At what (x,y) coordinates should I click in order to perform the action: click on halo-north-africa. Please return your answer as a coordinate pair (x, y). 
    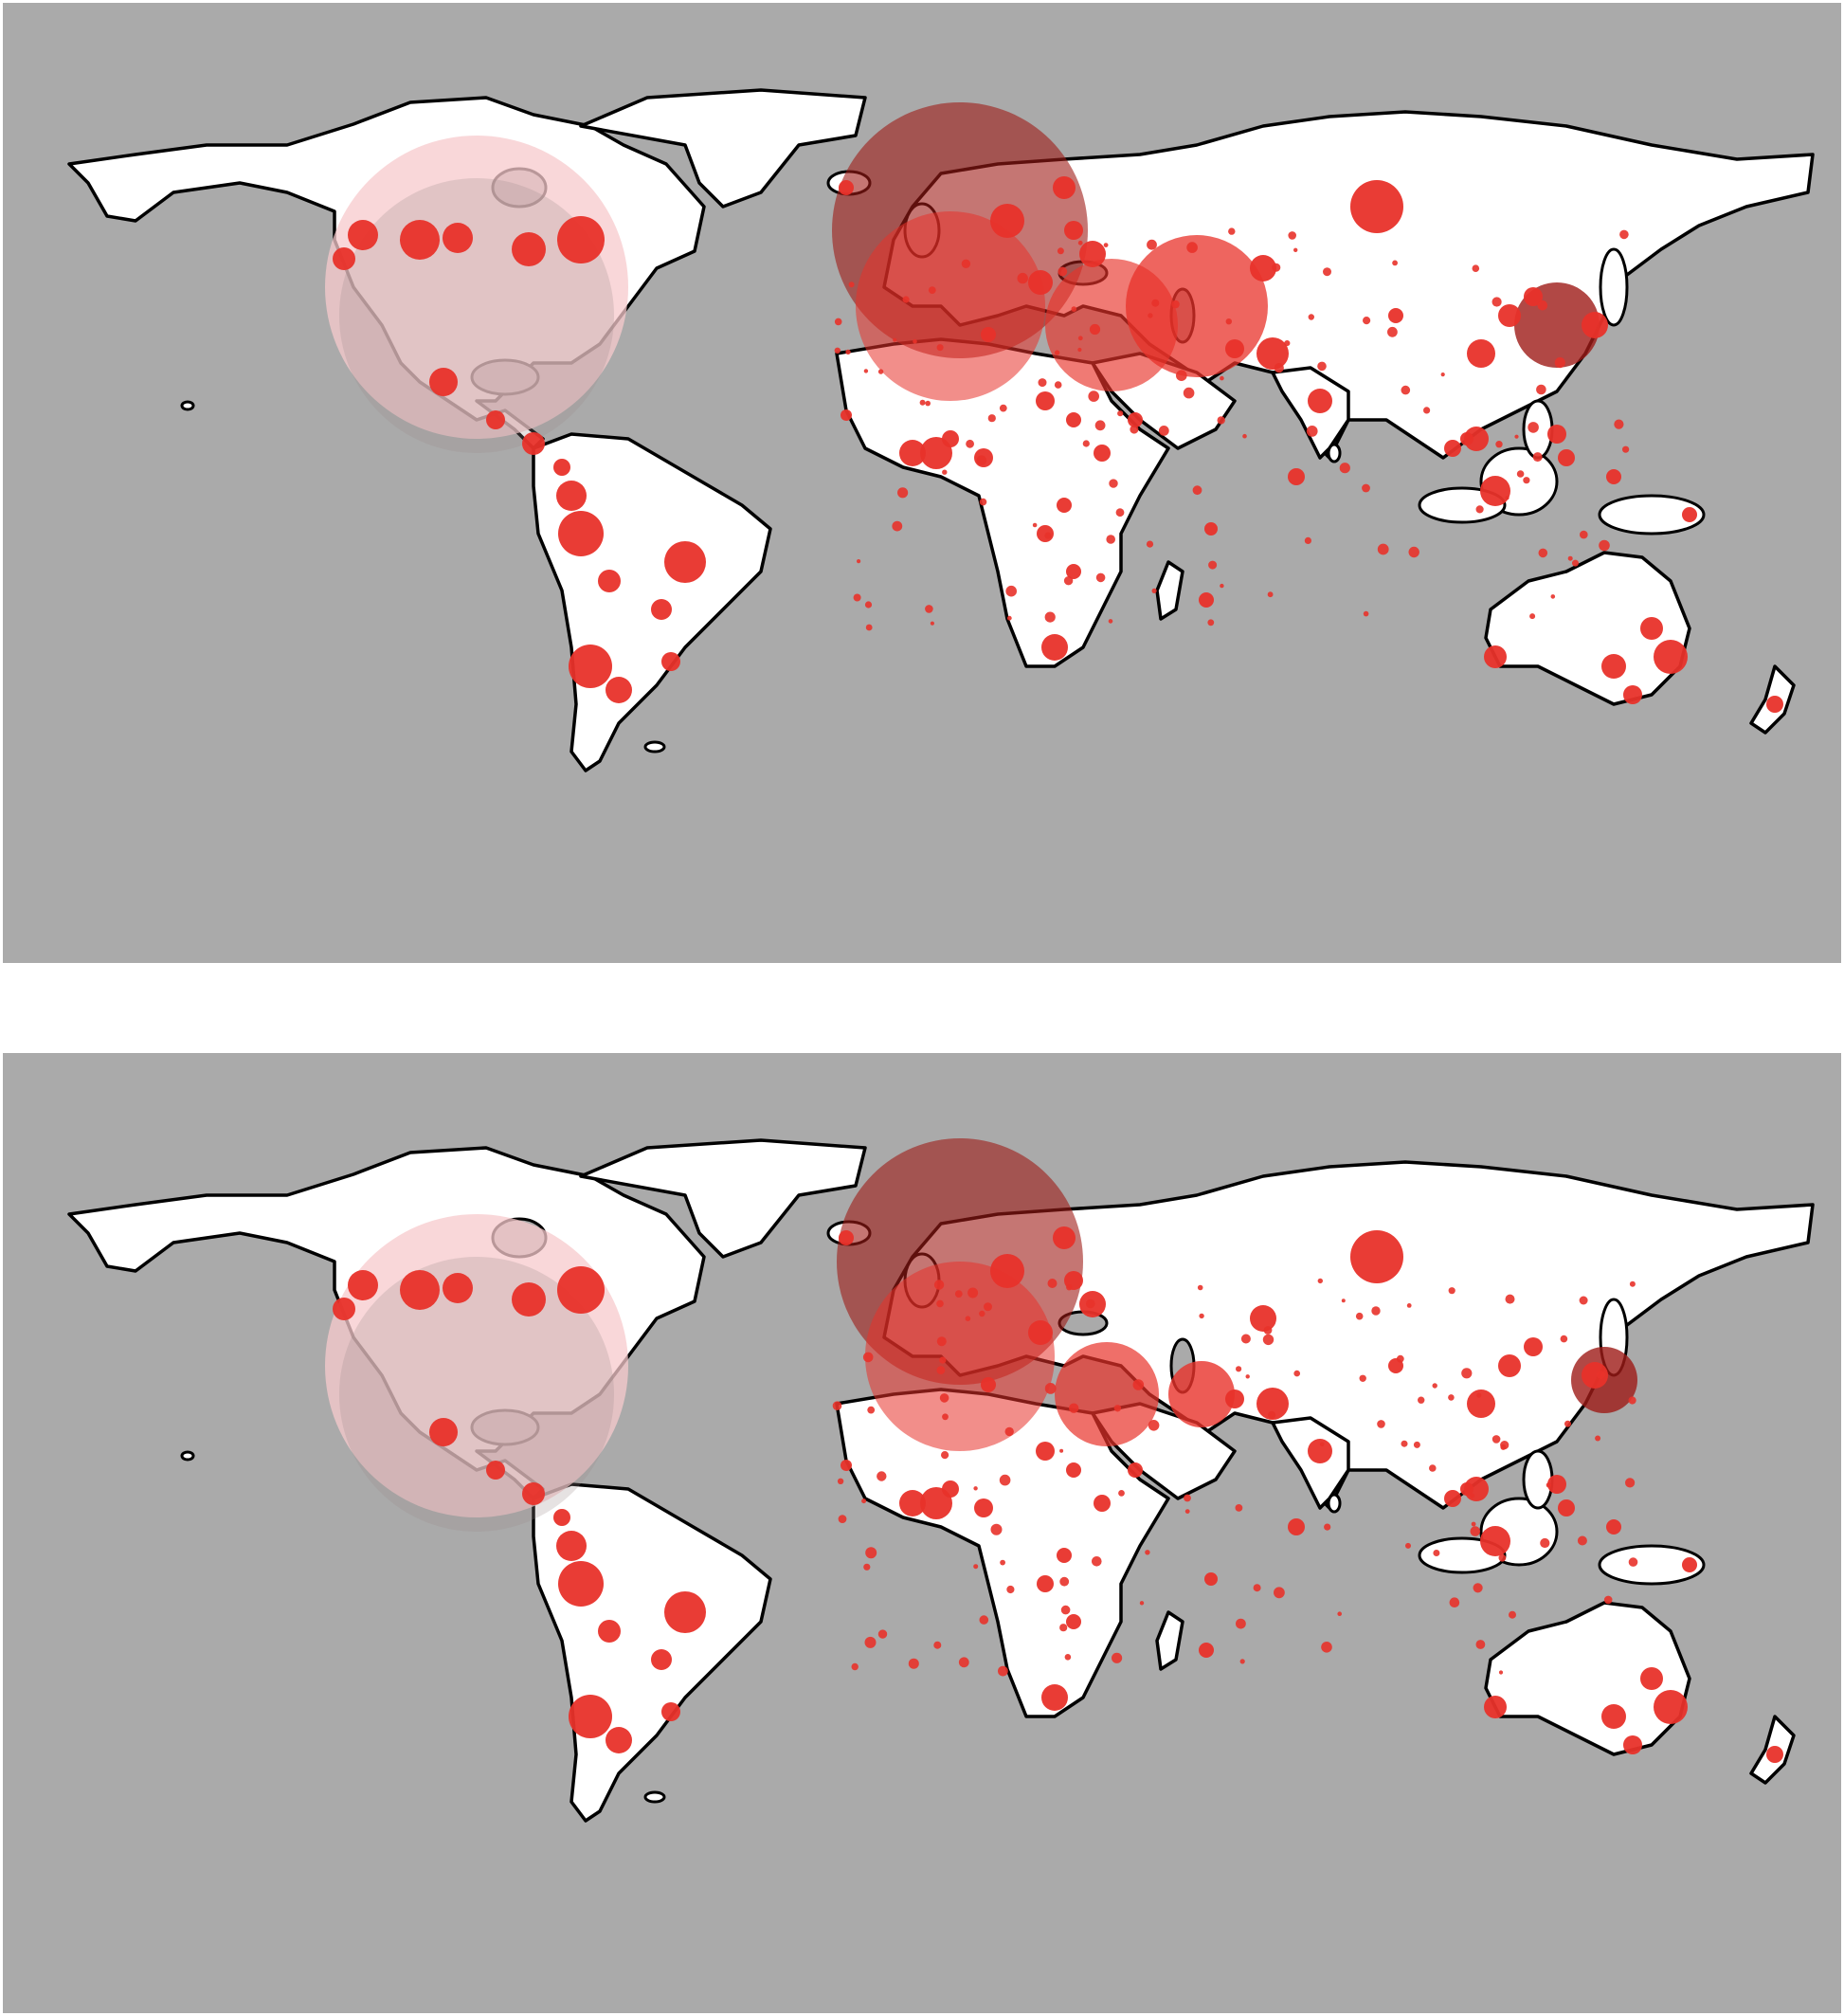
    Looking at the image, I should click on (960, 1356).